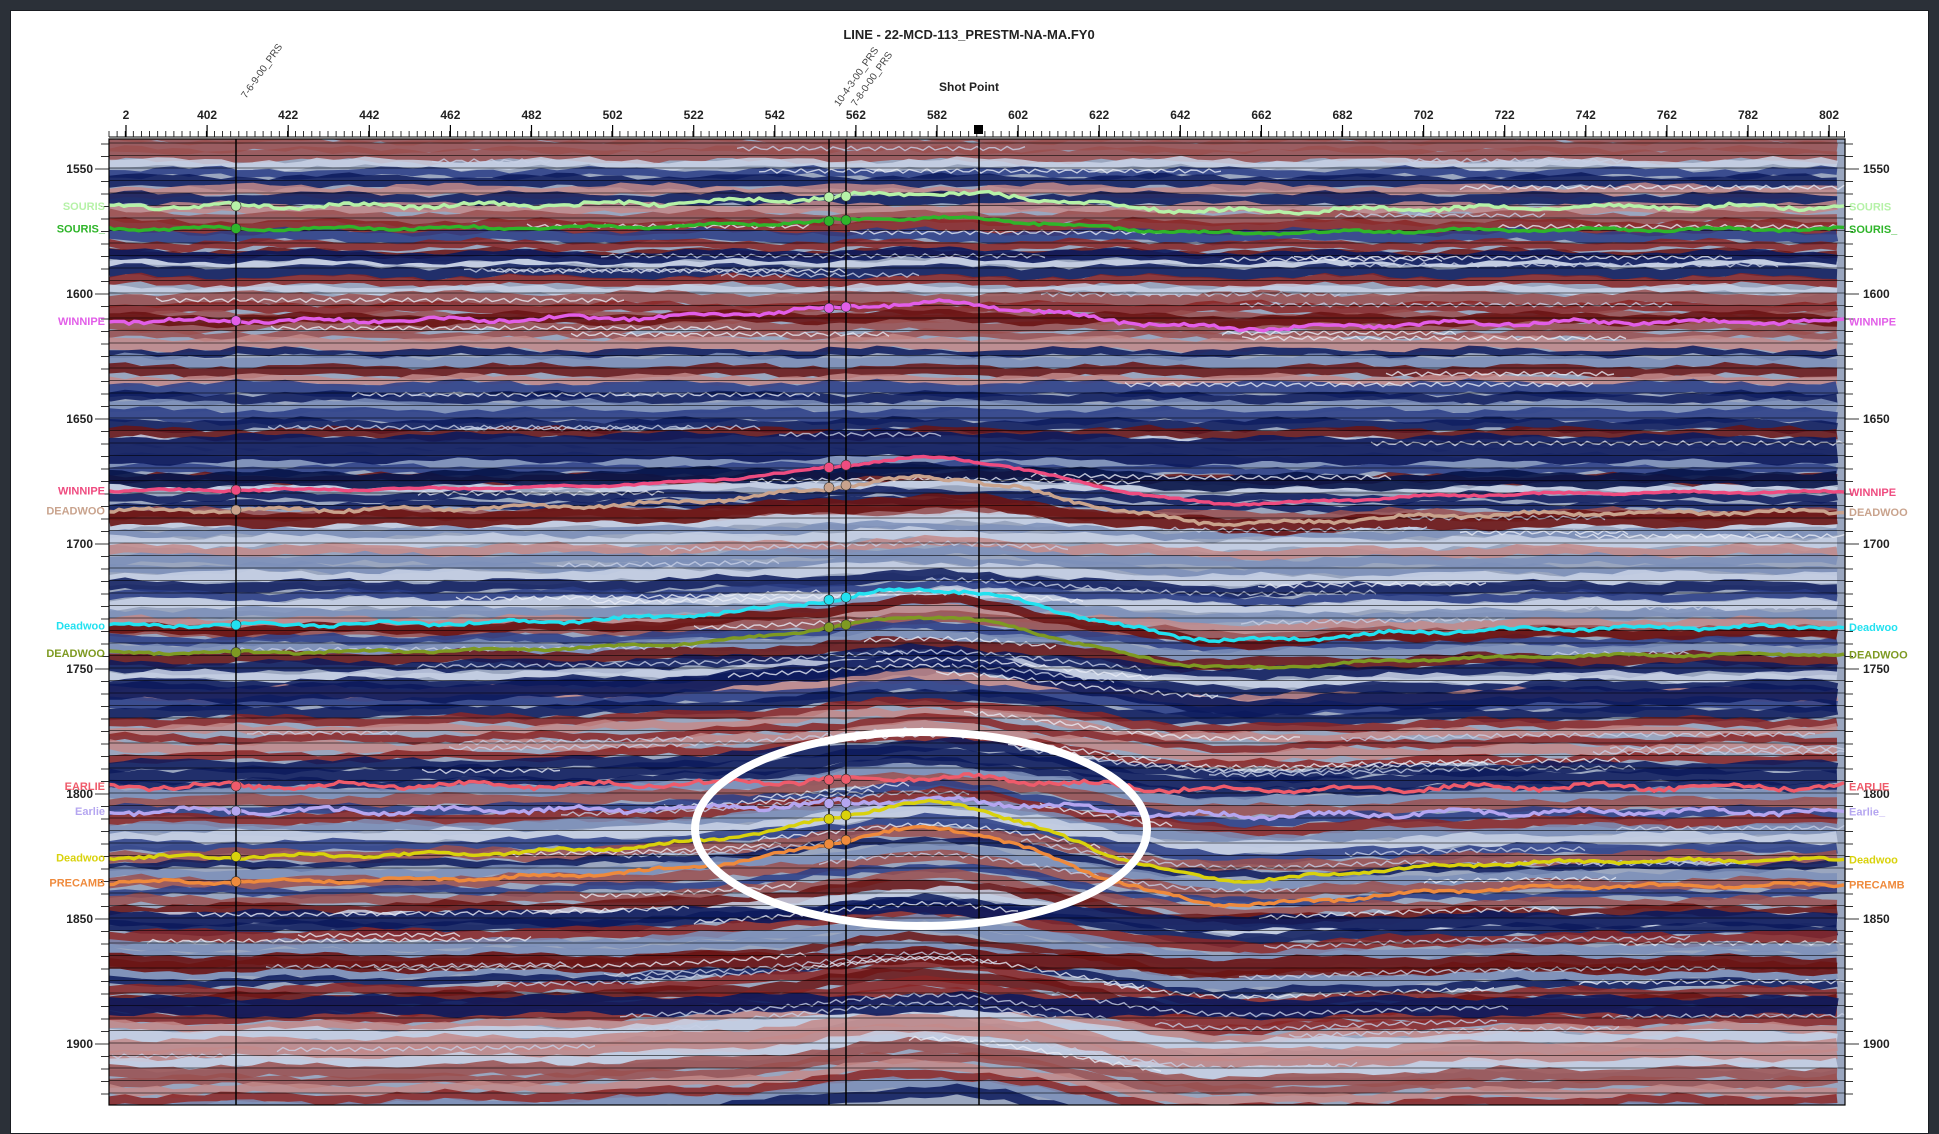 This screenshot has height=1134, width=1939. What do you see at coordinates (1878, 655) in the screenshot?
I see `horizon-label-right: DEADWOO` at bounding box center [1878, 655].